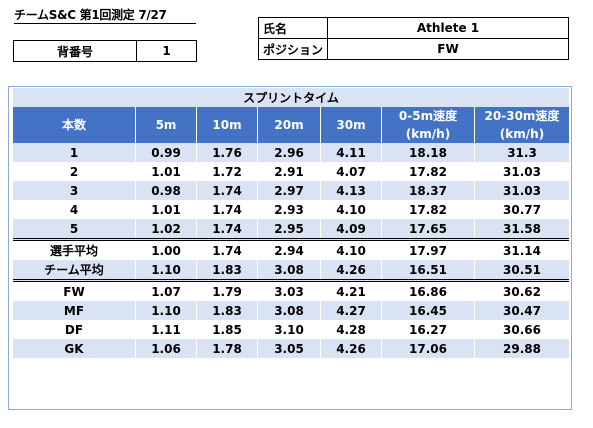 This screenshot has height=428, width=593. Describe the element at coordinates (521, 270) in the screenshot. I see `table-cell: 30.51` at that location.